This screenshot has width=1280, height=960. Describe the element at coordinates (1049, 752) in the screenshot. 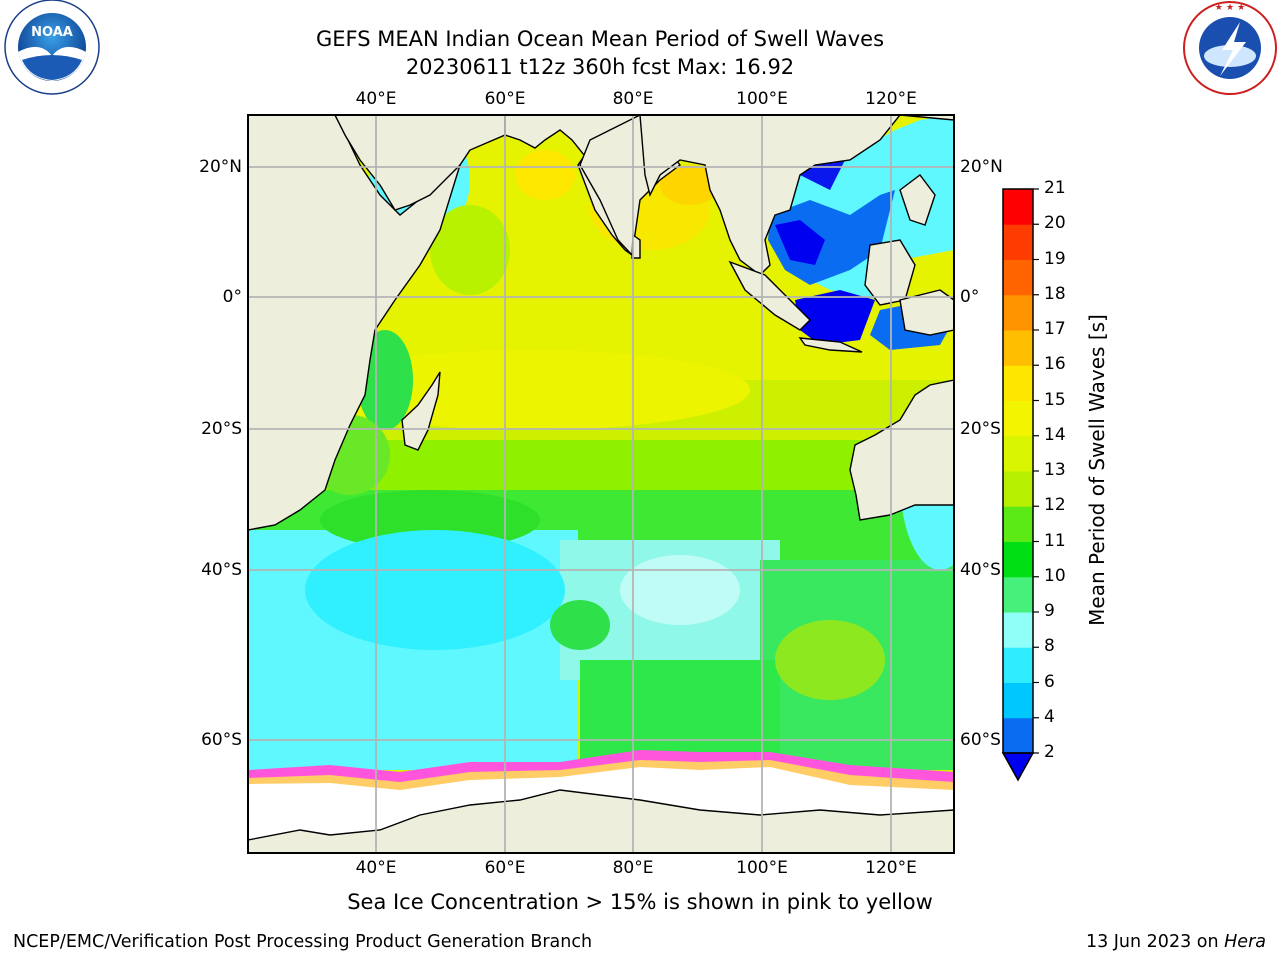

I see `colorbar-tick-label: 2` at that location.